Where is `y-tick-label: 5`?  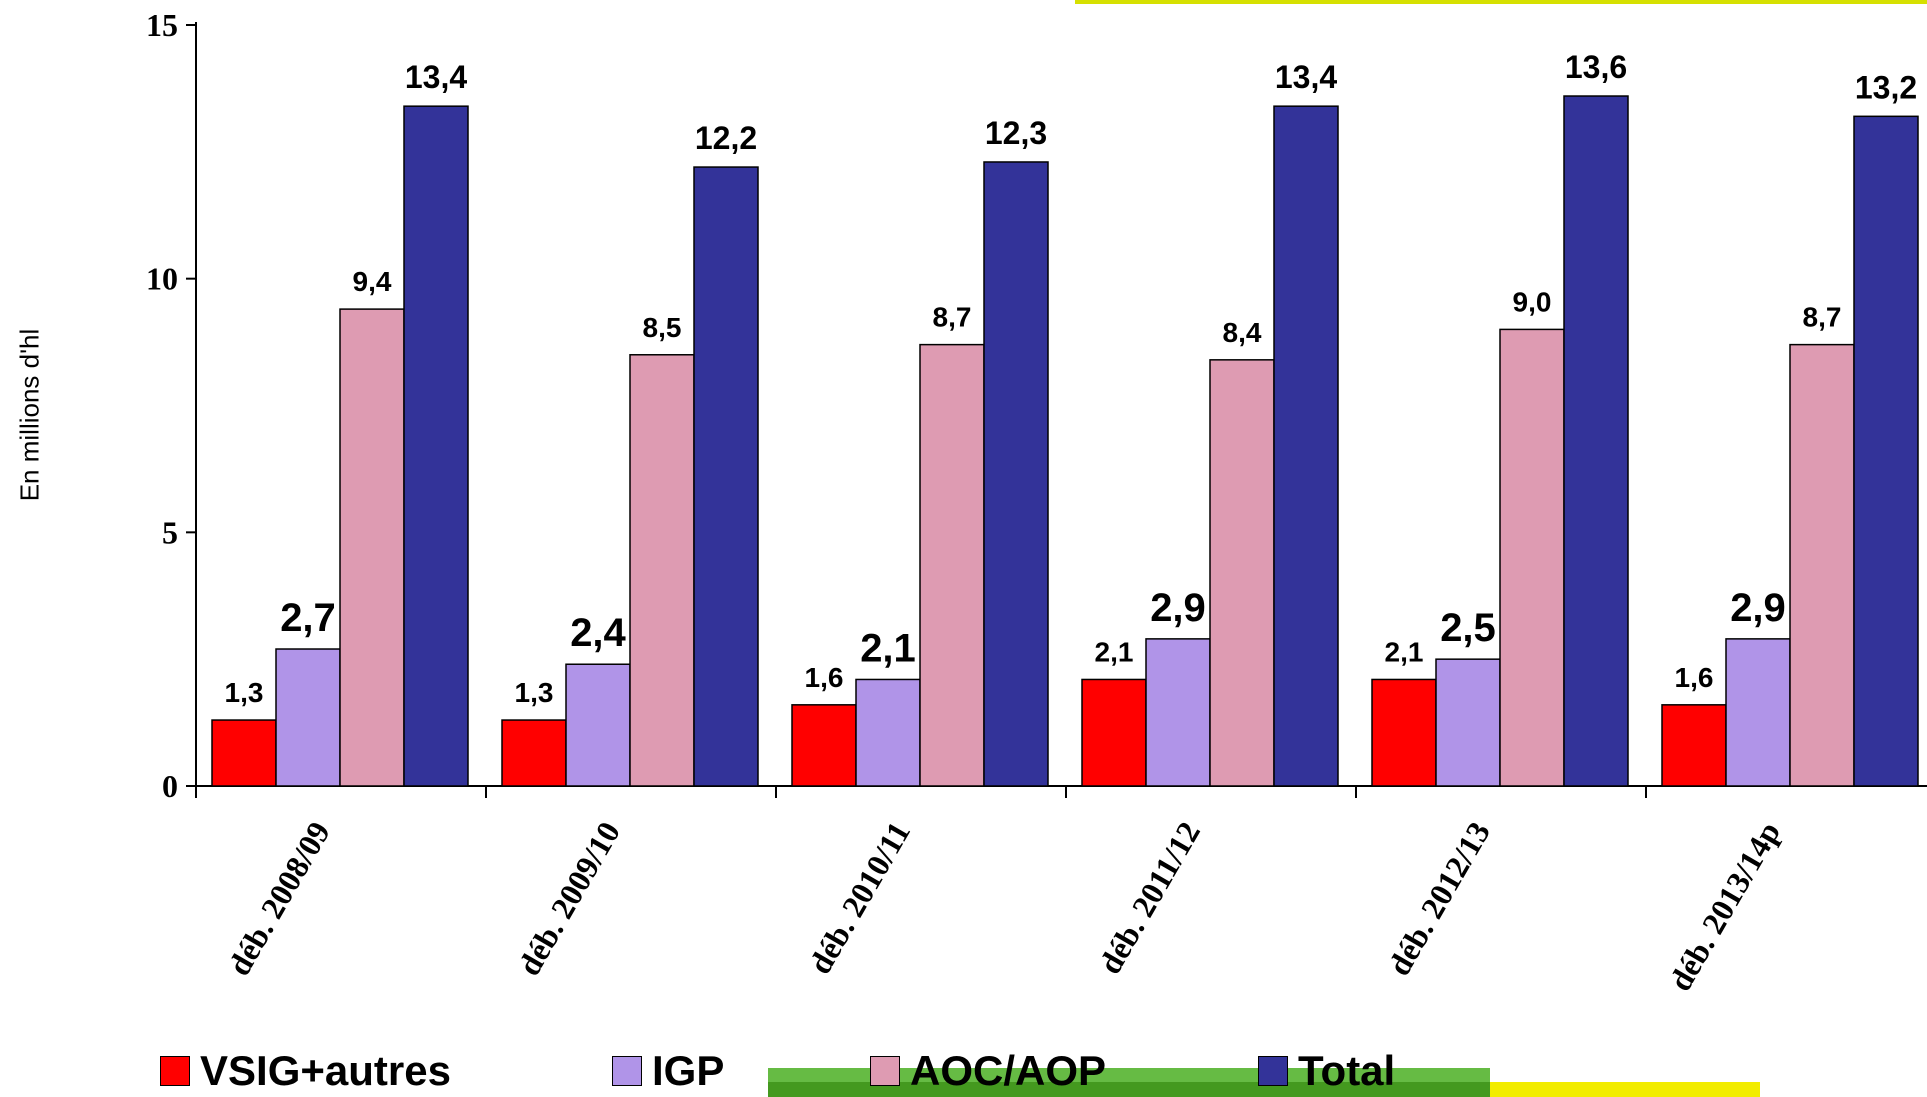 y-tick-label: 5 is located at coordinates (170, 532).